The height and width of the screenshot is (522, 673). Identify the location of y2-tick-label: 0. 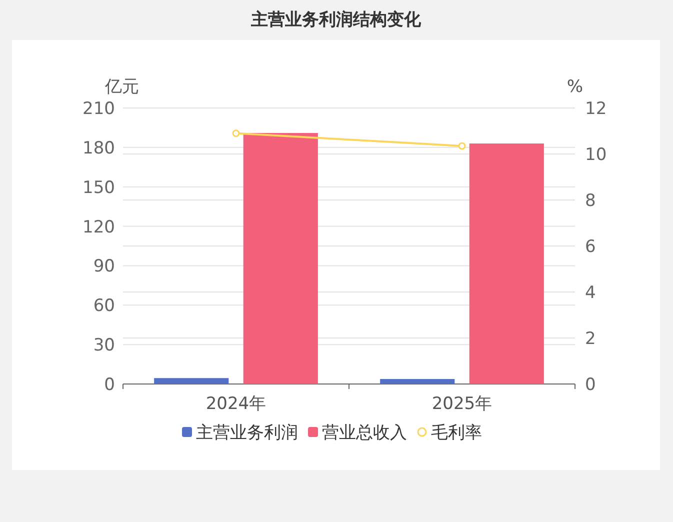
(590, 385).